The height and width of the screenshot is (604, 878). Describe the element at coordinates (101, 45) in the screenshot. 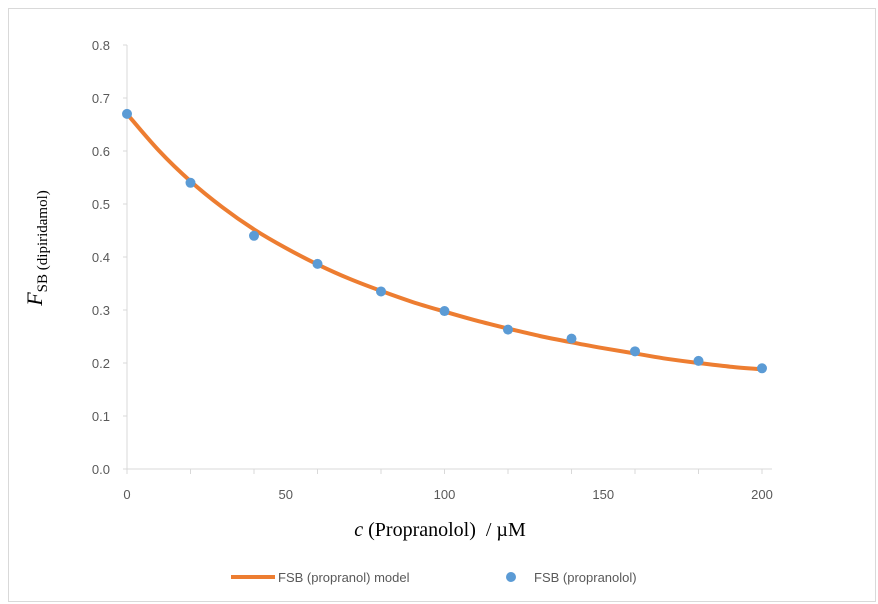

I see `y-tick-label: 0.8` at that location.